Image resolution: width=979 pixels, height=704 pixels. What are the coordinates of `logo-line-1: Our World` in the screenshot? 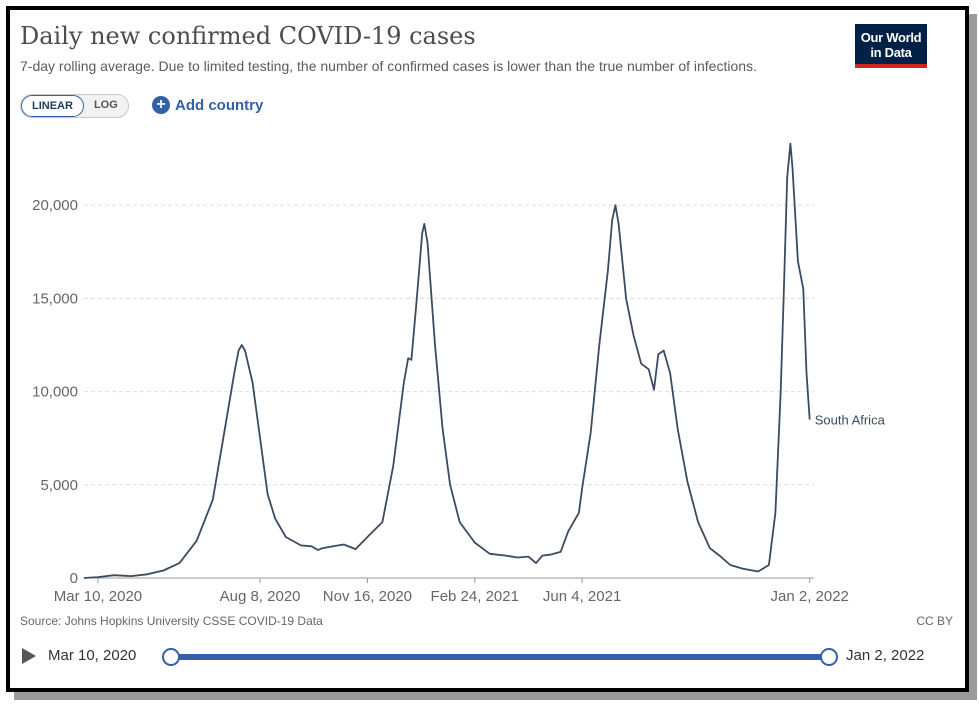 It's located at (891, 37).